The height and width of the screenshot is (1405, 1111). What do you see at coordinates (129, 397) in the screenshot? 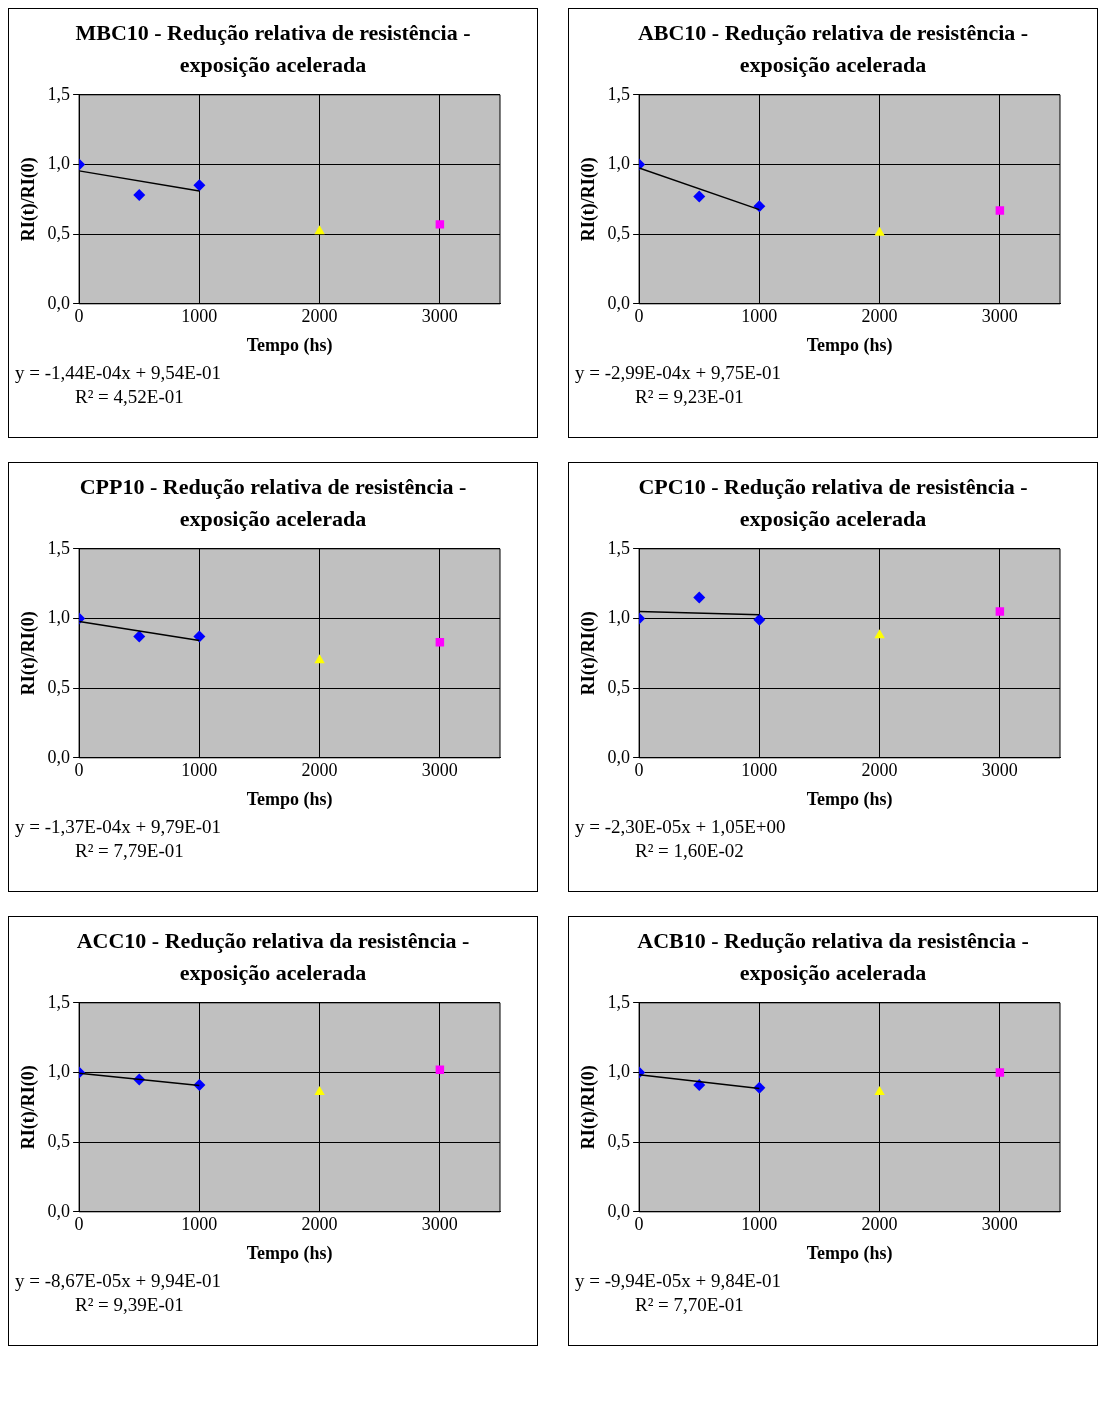
I see `text: R² = 4,52E-01` at bounding box center [129, 397].